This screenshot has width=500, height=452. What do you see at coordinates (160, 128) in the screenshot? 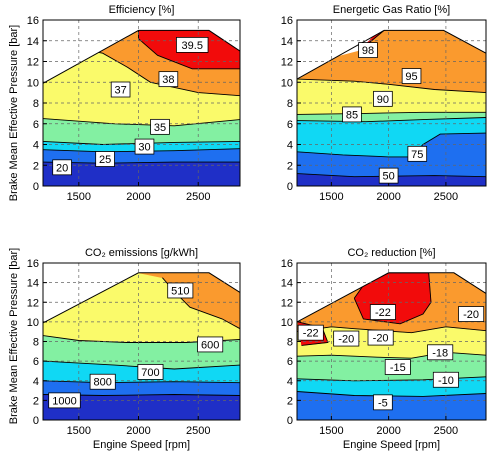
I see `contour-label-text: 35` at bounding box center [160, 128].